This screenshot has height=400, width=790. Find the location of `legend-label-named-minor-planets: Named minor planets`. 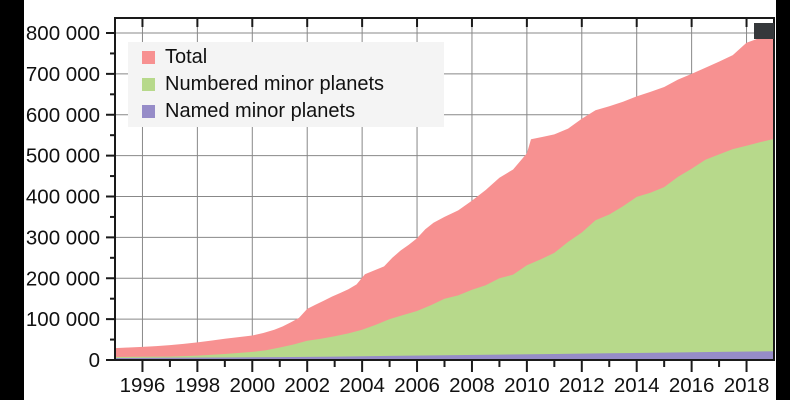

legend-label-named-minor-planets: Named minor planets is located at coordinates (260, 111).